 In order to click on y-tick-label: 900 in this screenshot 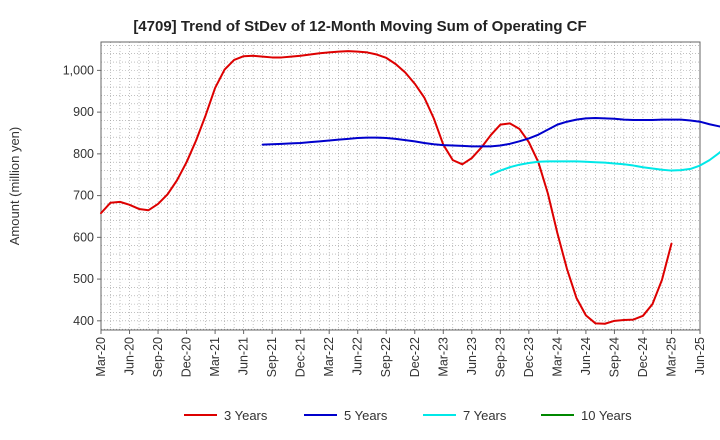, I will do `click(83, 112)`.